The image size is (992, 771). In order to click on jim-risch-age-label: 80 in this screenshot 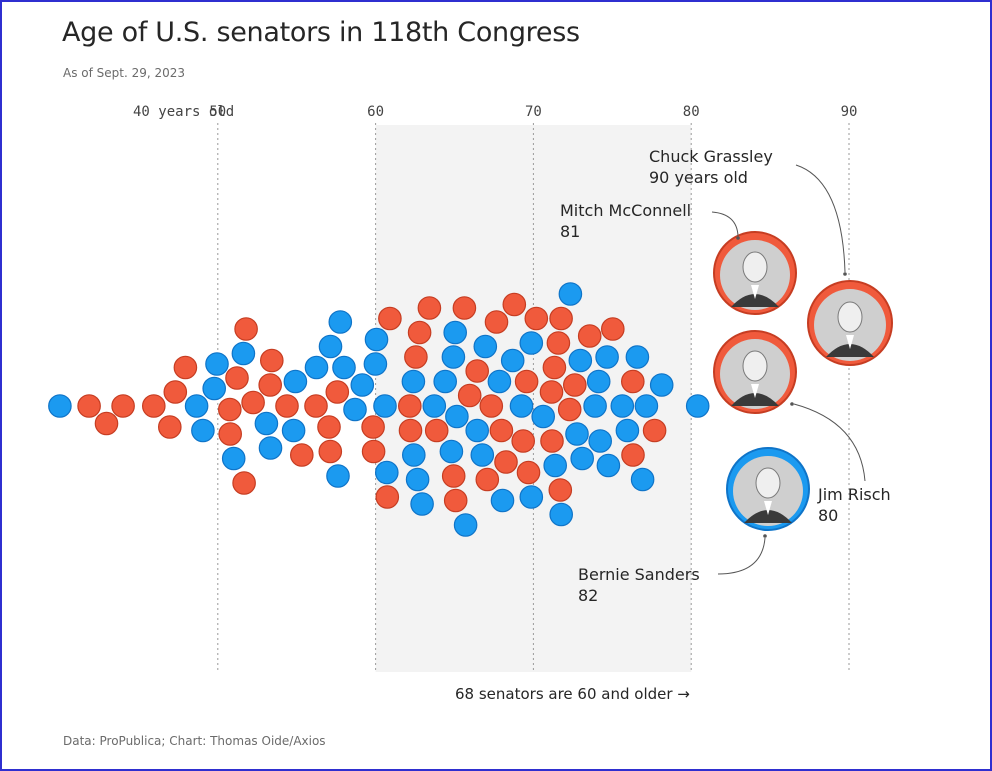, I will do `click(828, 515)`.